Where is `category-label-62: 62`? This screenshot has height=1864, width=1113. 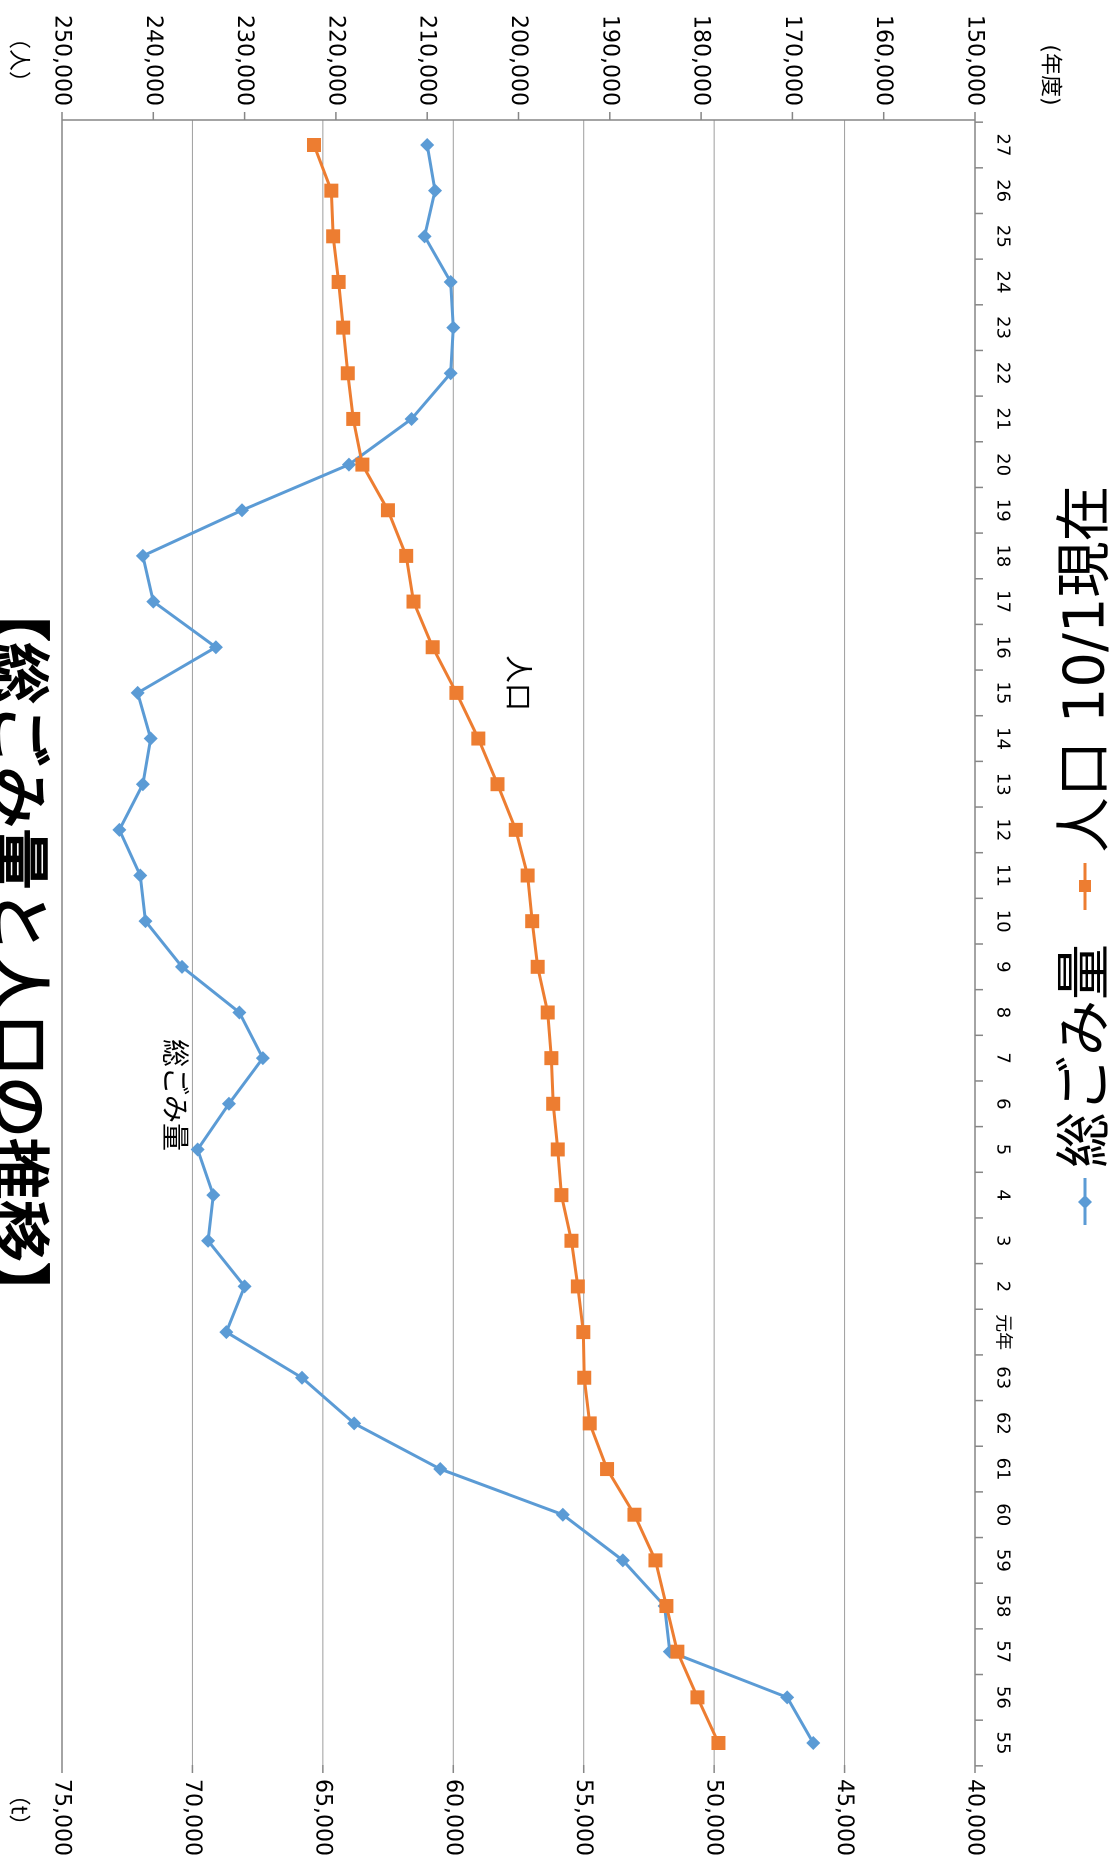
category-label-62: 62 is located at coordinates (1003, 1423).